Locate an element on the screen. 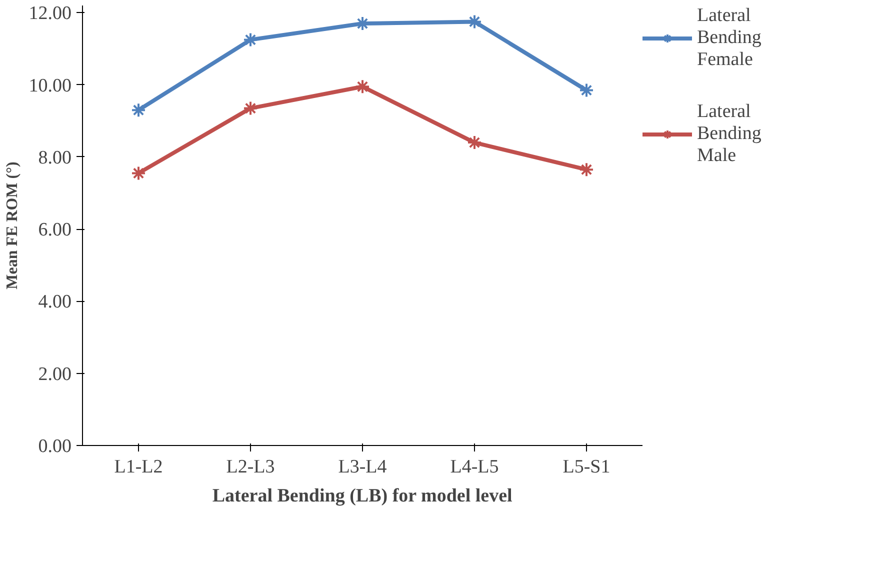 The width and height of the screenshot is (875, 574). y-tick-label: 8.00 is located at coordinates (55, 157).